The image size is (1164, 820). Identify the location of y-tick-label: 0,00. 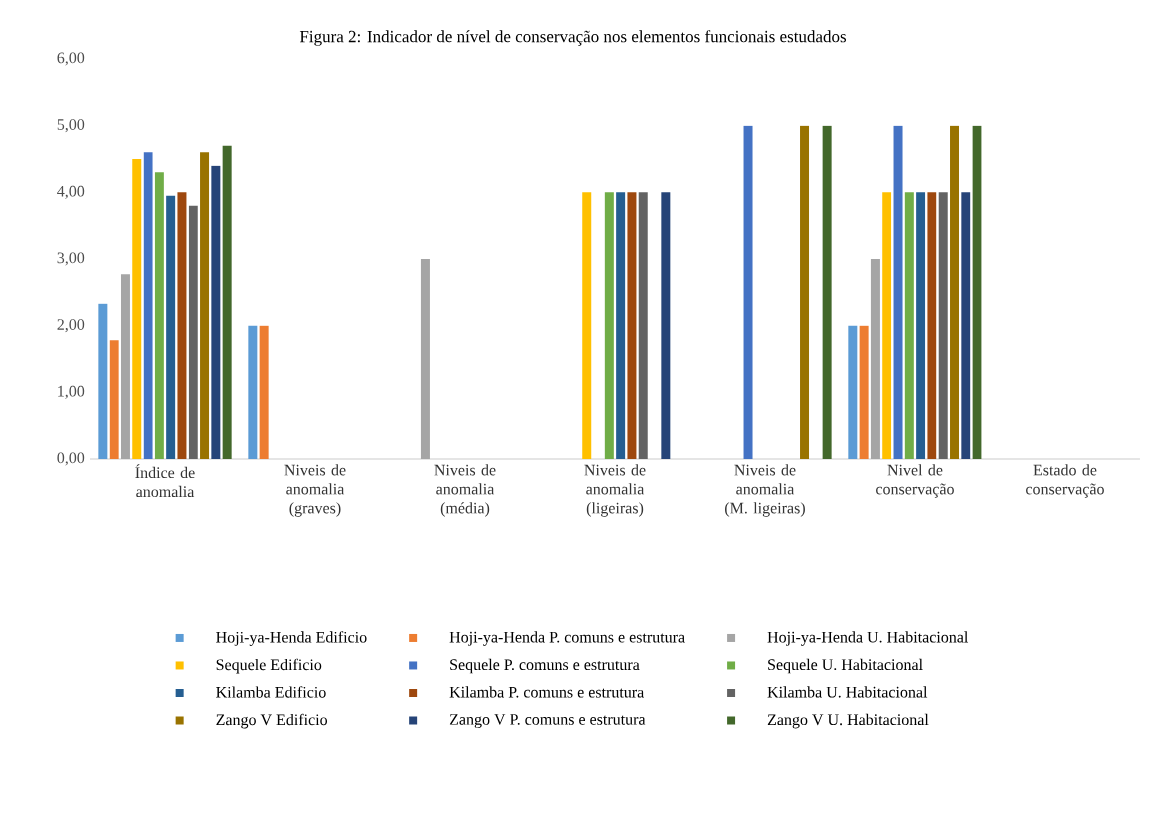
(71, 459).